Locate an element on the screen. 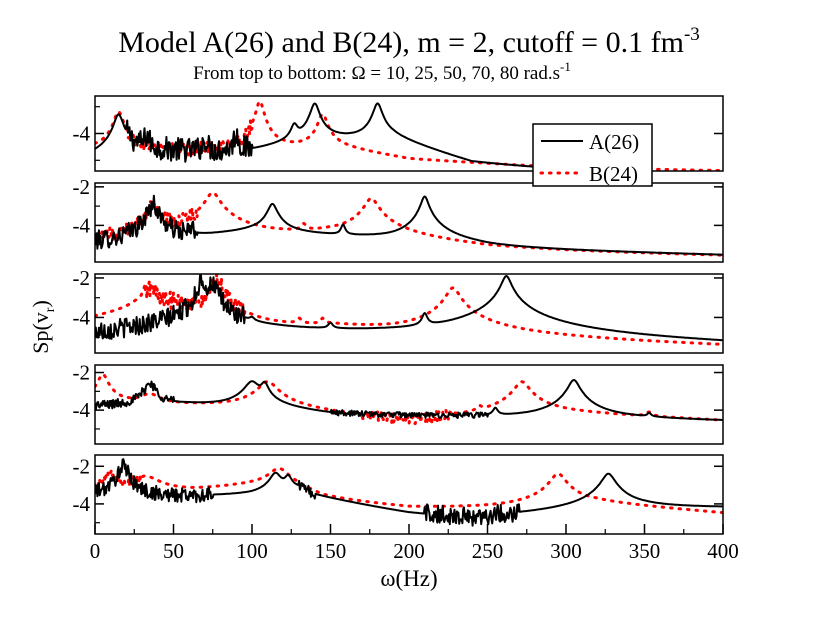 The width and height of the screenshot is (817, 632). x-tick-label: 400 is located at coordinates (723, 551).